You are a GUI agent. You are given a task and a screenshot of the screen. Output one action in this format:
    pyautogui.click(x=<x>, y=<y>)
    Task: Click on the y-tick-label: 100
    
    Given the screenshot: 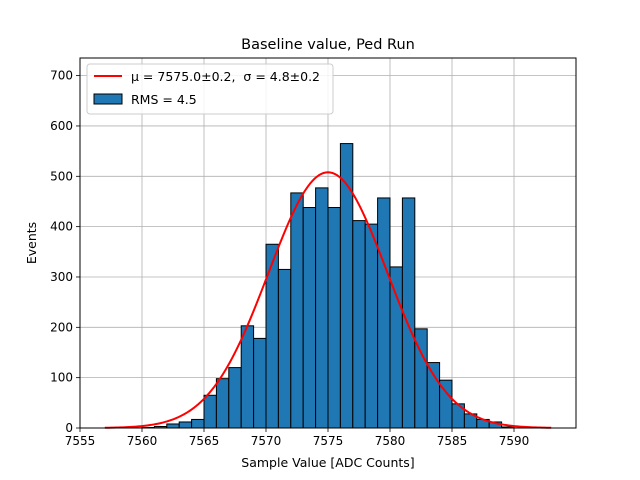 What is the action you would take?
    pyautogui.click(x=61, y=378)
    